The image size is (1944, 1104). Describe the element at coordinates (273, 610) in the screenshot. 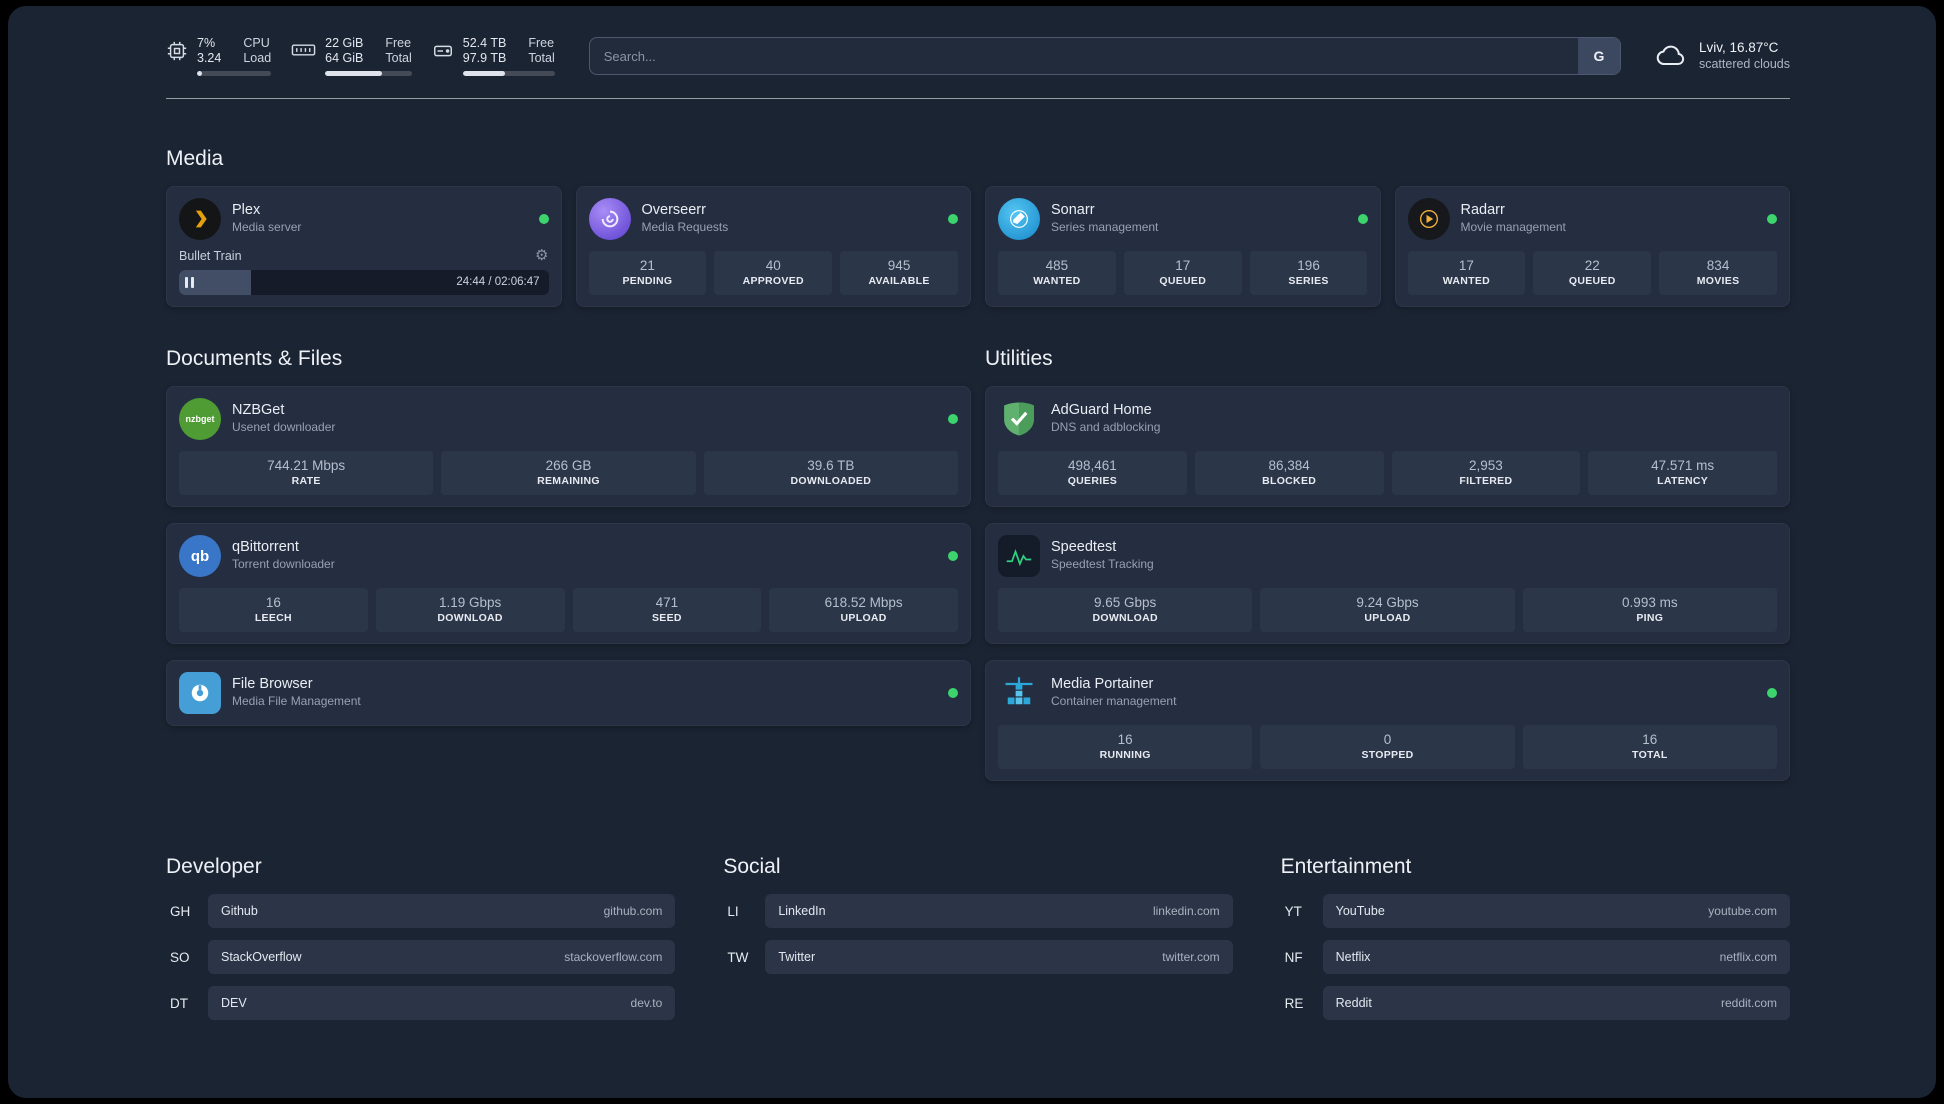

I see `stat-leech: 16 LEECH` at that location.